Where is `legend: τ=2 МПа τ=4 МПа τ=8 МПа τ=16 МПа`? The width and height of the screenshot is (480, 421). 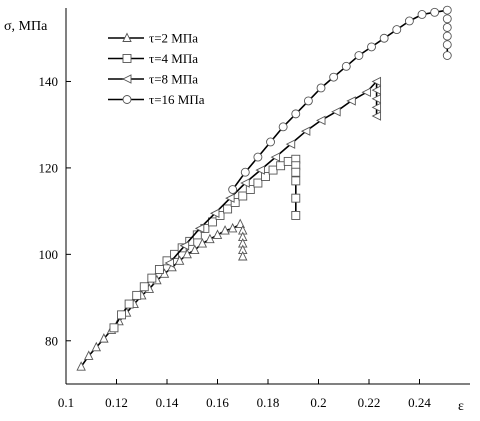 legend: τ=2 МПа τ=4 МПа τ=8 МПа τ=16 МПа is located at coordinates (156, 69).